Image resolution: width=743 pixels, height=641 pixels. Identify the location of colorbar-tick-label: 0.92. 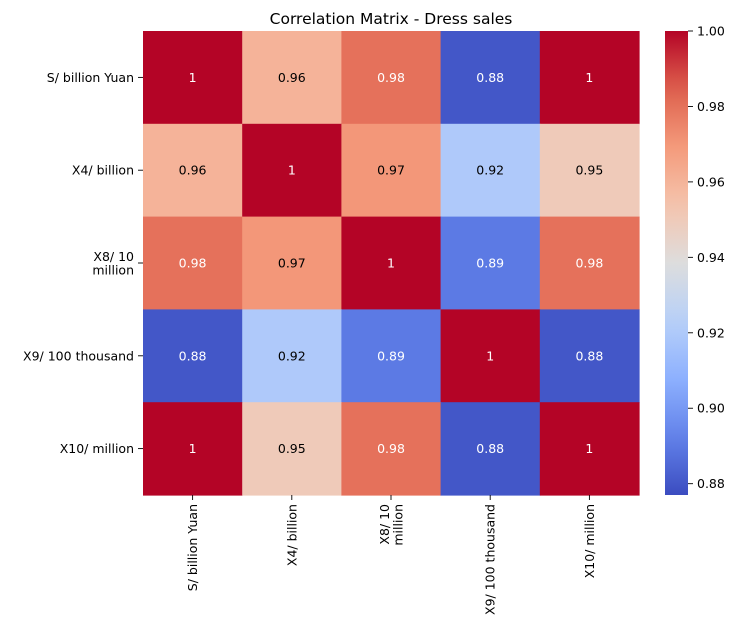
(711, 332).